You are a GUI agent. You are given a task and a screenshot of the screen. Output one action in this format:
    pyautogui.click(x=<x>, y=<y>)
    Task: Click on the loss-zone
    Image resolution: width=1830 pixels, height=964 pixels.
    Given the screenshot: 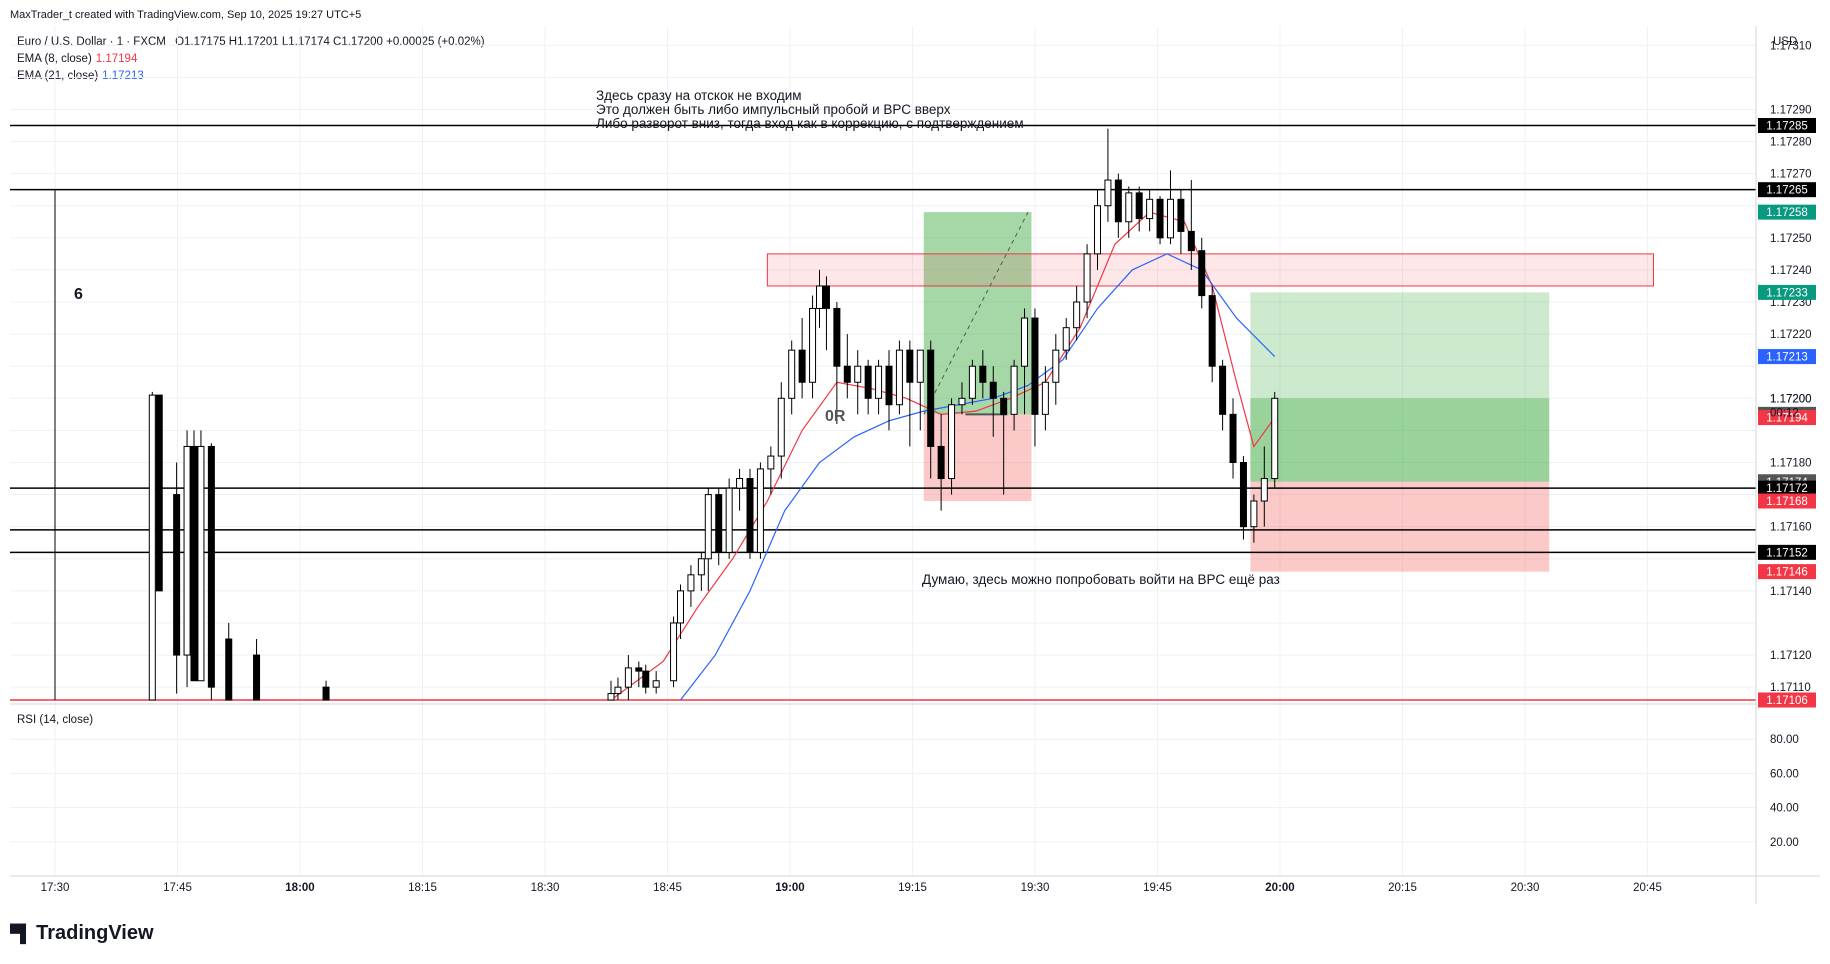 What is the action you would take?
    pyautogui.click(x=1400, y=526)
    